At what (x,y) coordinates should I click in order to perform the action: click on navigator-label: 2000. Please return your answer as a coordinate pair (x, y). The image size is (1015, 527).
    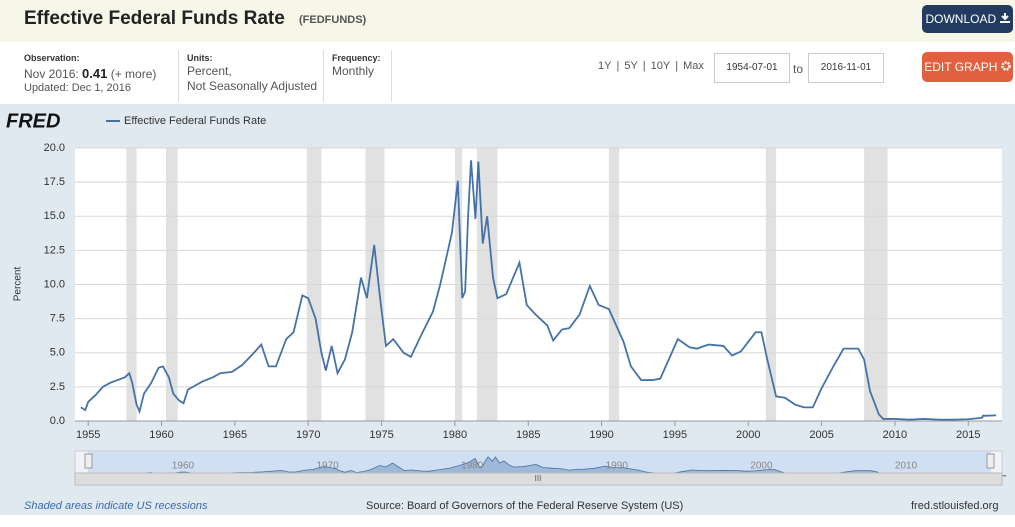
    Looking at the image, I should click on (761, 466).